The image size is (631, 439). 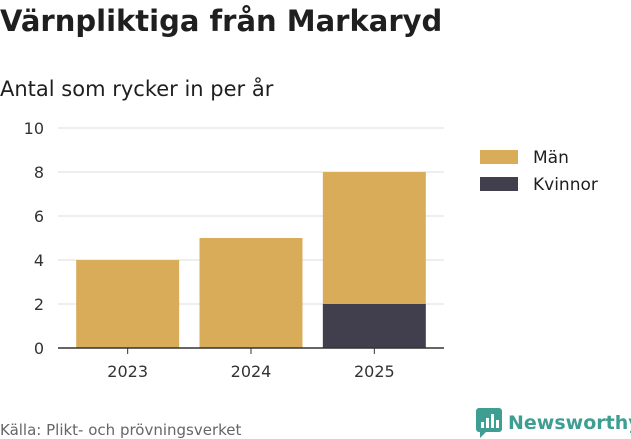 I want to click on source-note: Källa: Plikt- och prövningsverket, so click(x=121, y=430).